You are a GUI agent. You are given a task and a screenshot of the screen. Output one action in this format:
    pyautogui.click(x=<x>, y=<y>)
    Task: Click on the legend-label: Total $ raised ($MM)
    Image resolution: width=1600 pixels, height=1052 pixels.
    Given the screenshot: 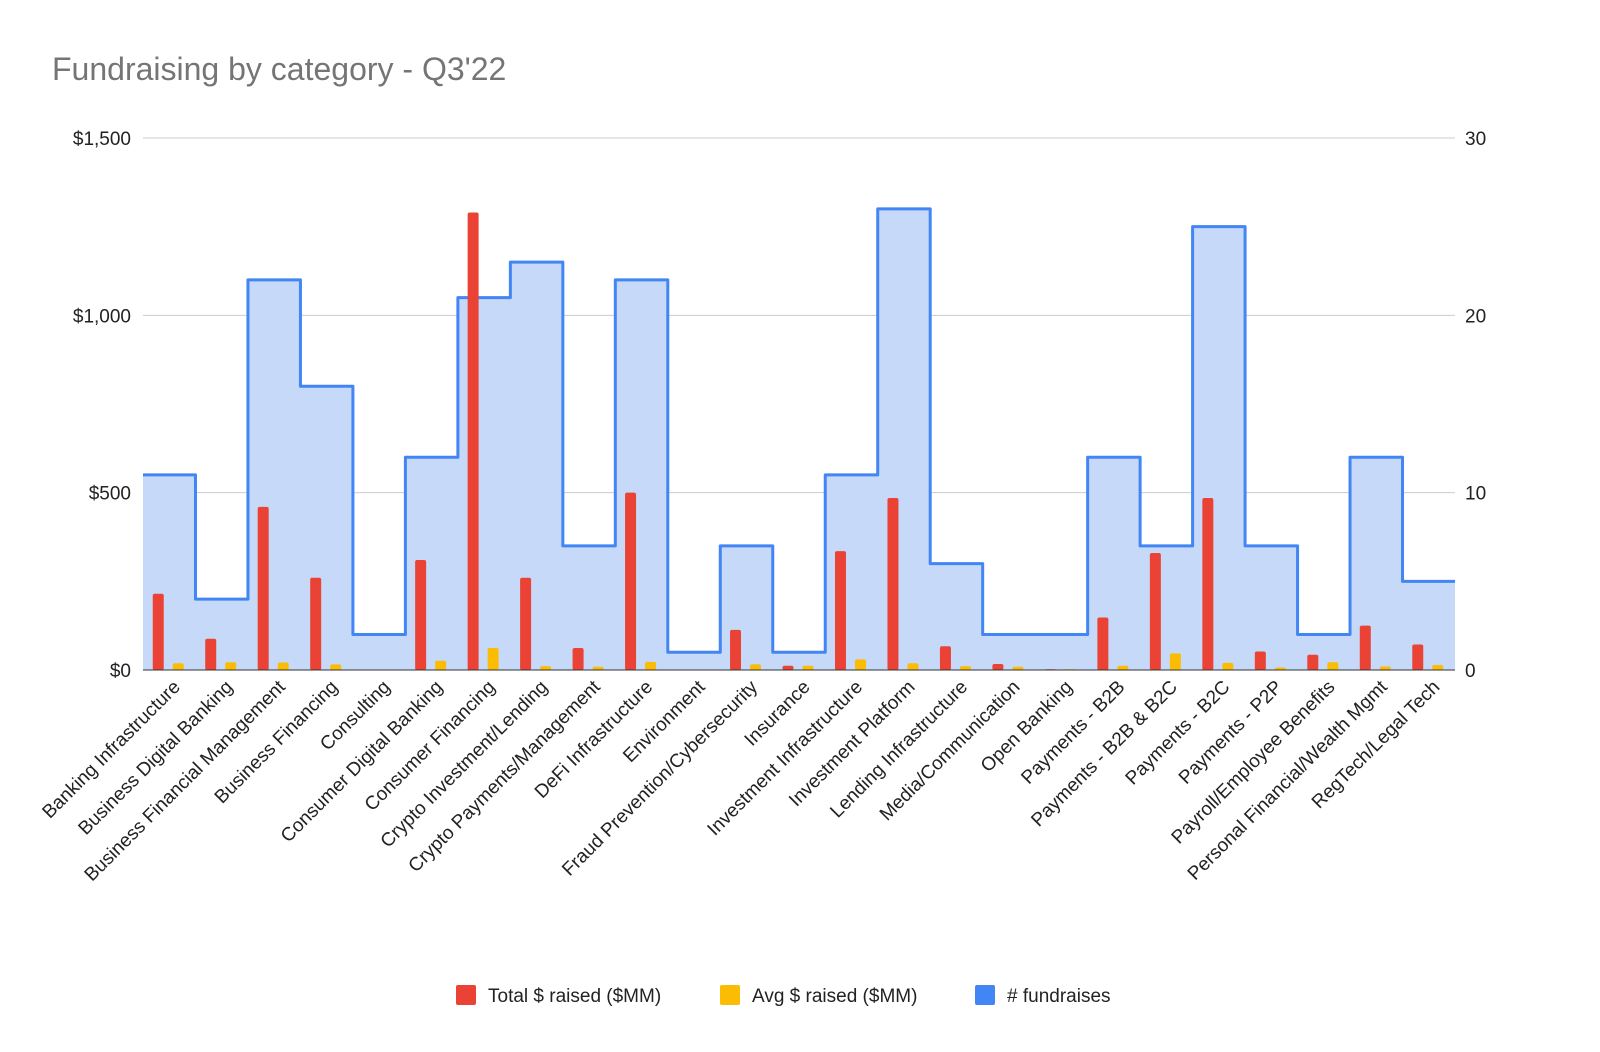 What is the action you would take?
    pyautogui.click(x=574, y=996)
    